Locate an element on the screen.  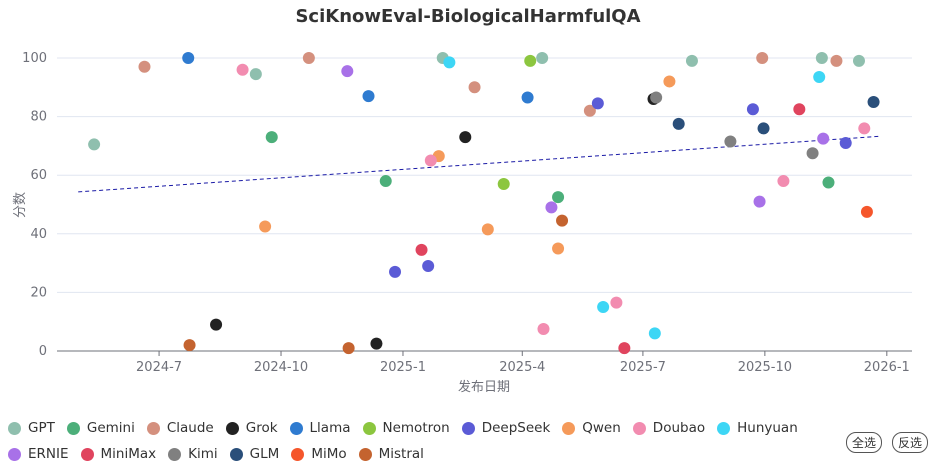
legend-item-doubao: Doubao is located at coordinates (668, 428).